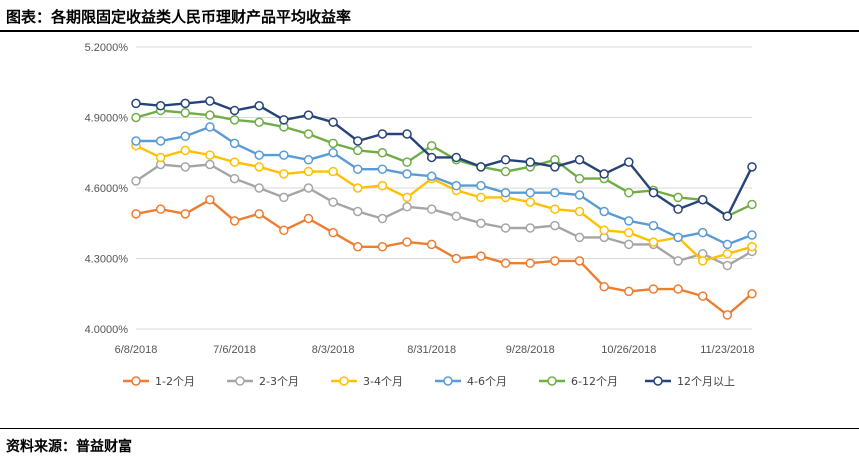 This screenshot has width=859, height=460. Describe the element at coordinates (429, 381) in the screenshot. I see `legend: 1-2个月 2-3个月 3-4个月 4-6个月 6-12个月 12个月以上` at that location.